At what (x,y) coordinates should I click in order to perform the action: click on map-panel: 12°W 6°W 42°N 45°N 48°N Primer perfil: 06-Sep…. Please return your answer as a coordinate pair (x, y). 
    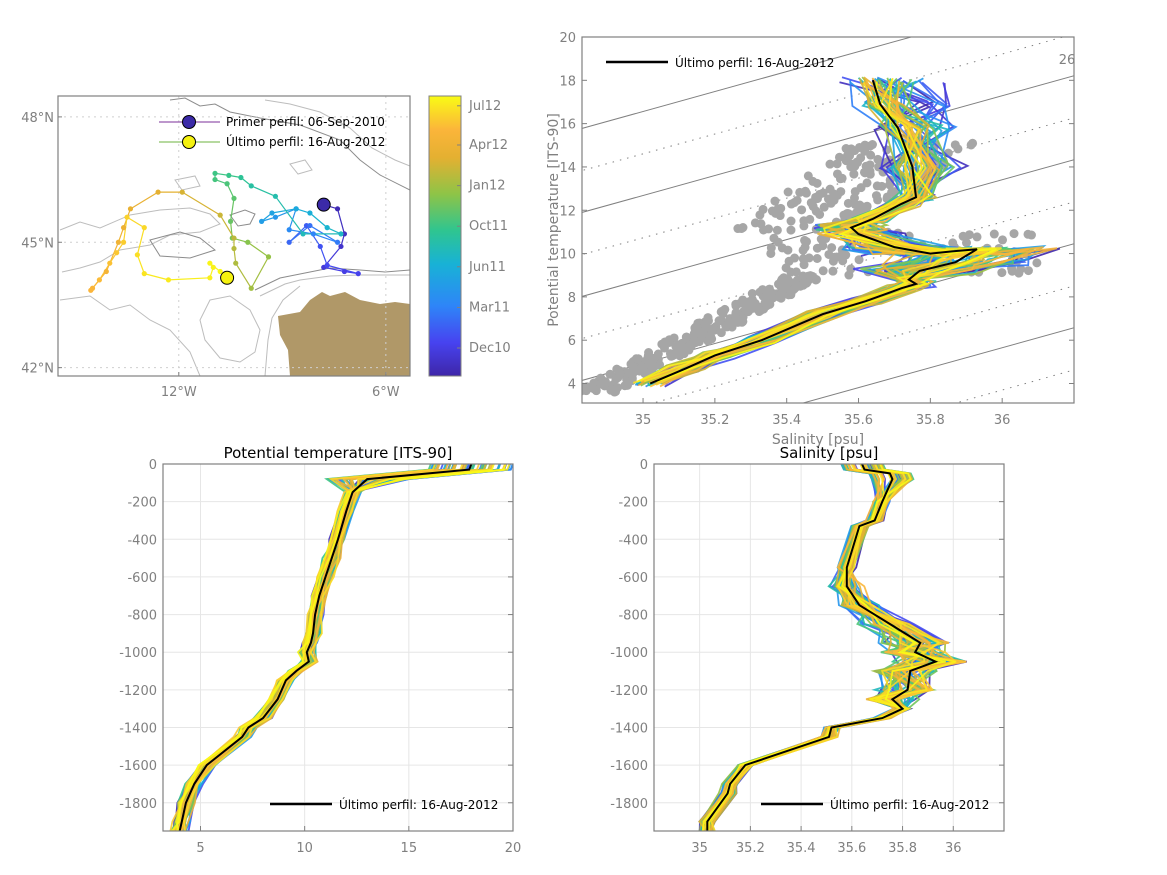
    Looking at the image, I should click on (216, 247).